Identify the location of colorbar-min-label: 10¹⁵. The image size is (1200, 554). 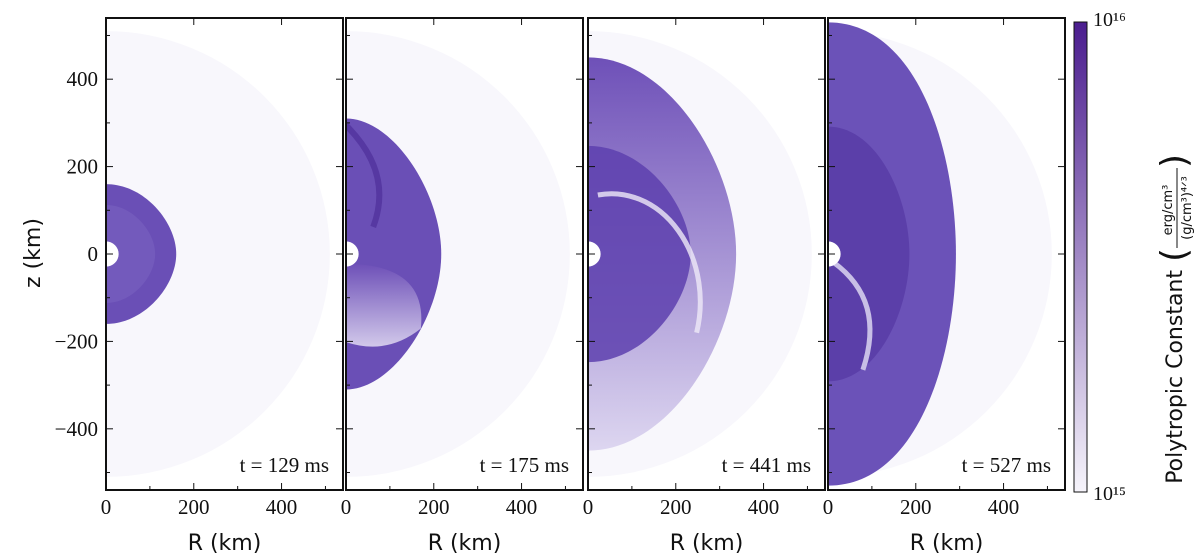
(1109, 494).